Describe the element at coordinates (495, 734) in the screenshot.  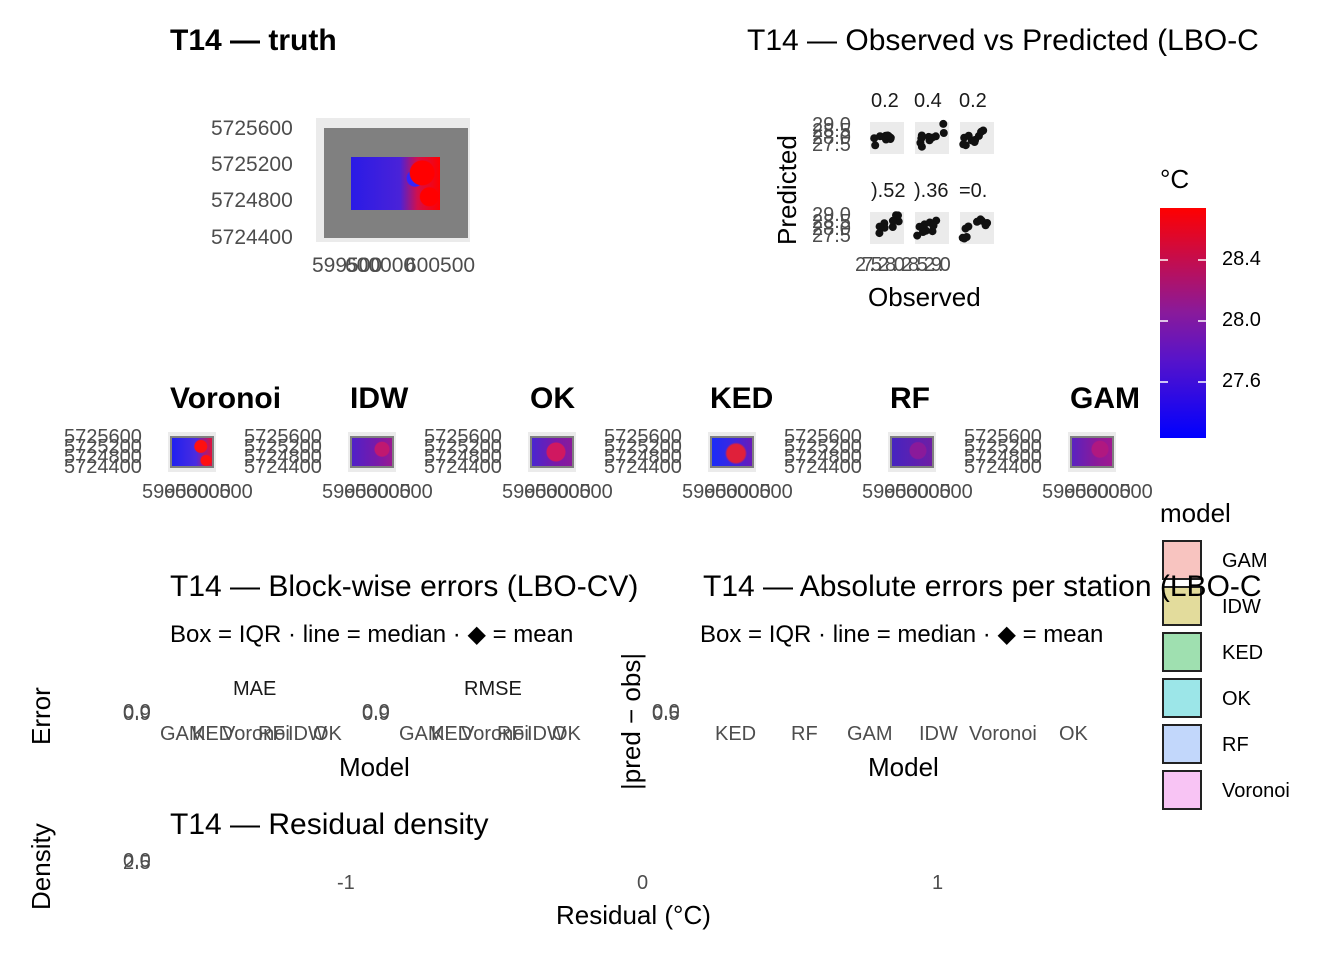
I see `blockwise-x-tick: Voronoi` at that location.